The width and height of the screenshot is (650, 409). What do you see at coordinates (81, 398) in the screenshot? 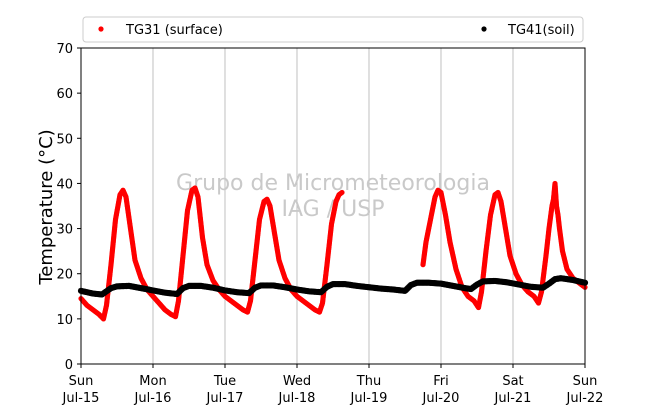
I see `x-tick-label-date: Jul-15` at bounding box center [81, 398].